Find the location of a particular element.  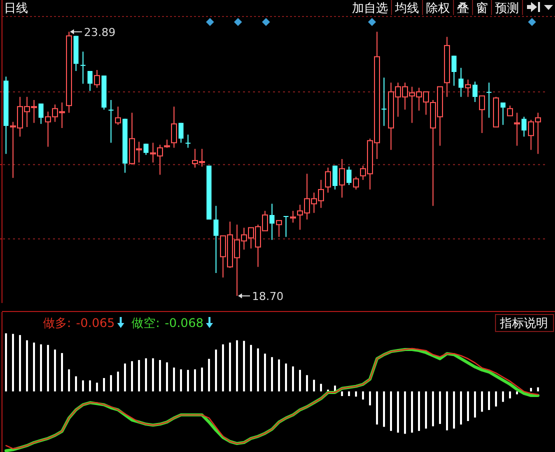

annotation: 除权 is located at coordinates (438, 8).